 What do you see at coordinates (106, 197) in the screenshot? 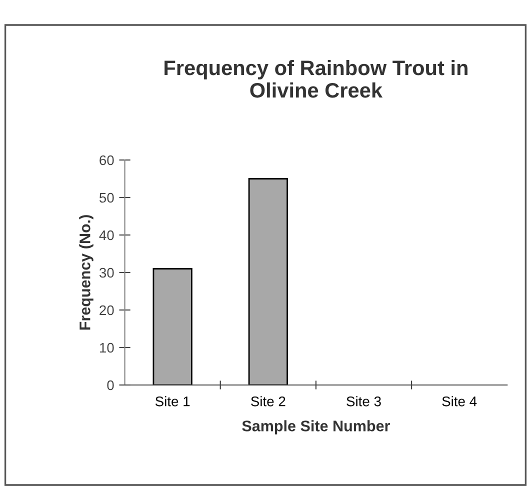
I see `y-tick-label: 50` at bounding box center [106, 197].